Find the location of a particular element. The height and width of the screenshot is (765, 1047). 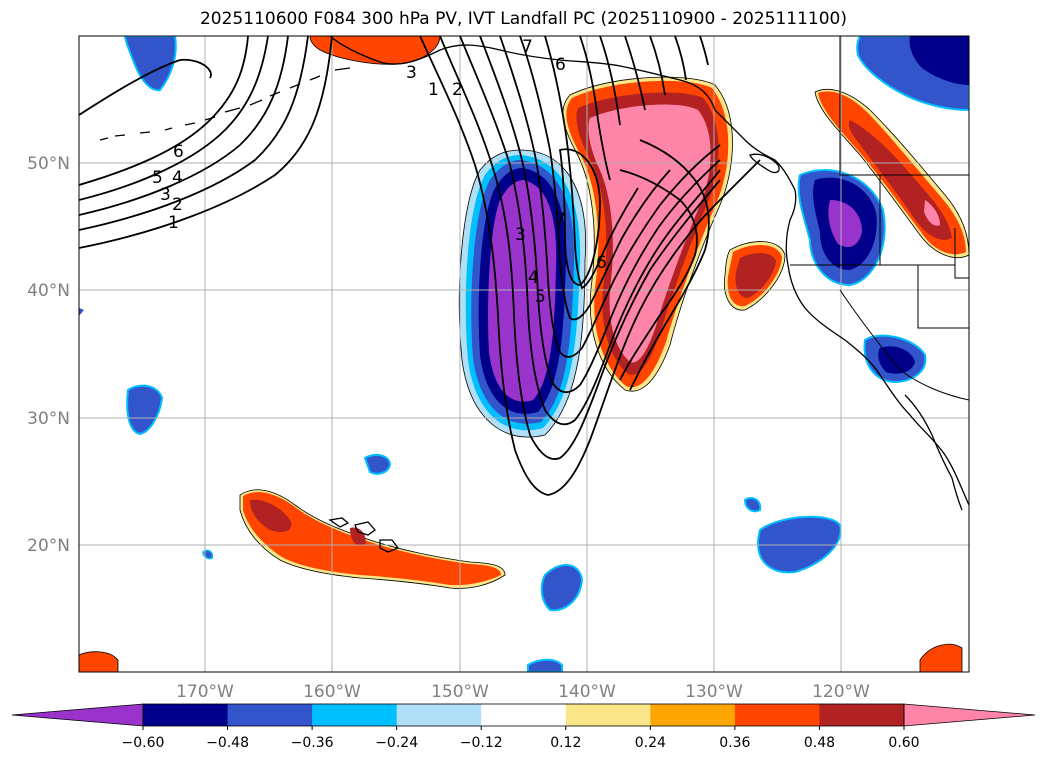

positive-patch-bottom-right is located at coordinates (941, 657).